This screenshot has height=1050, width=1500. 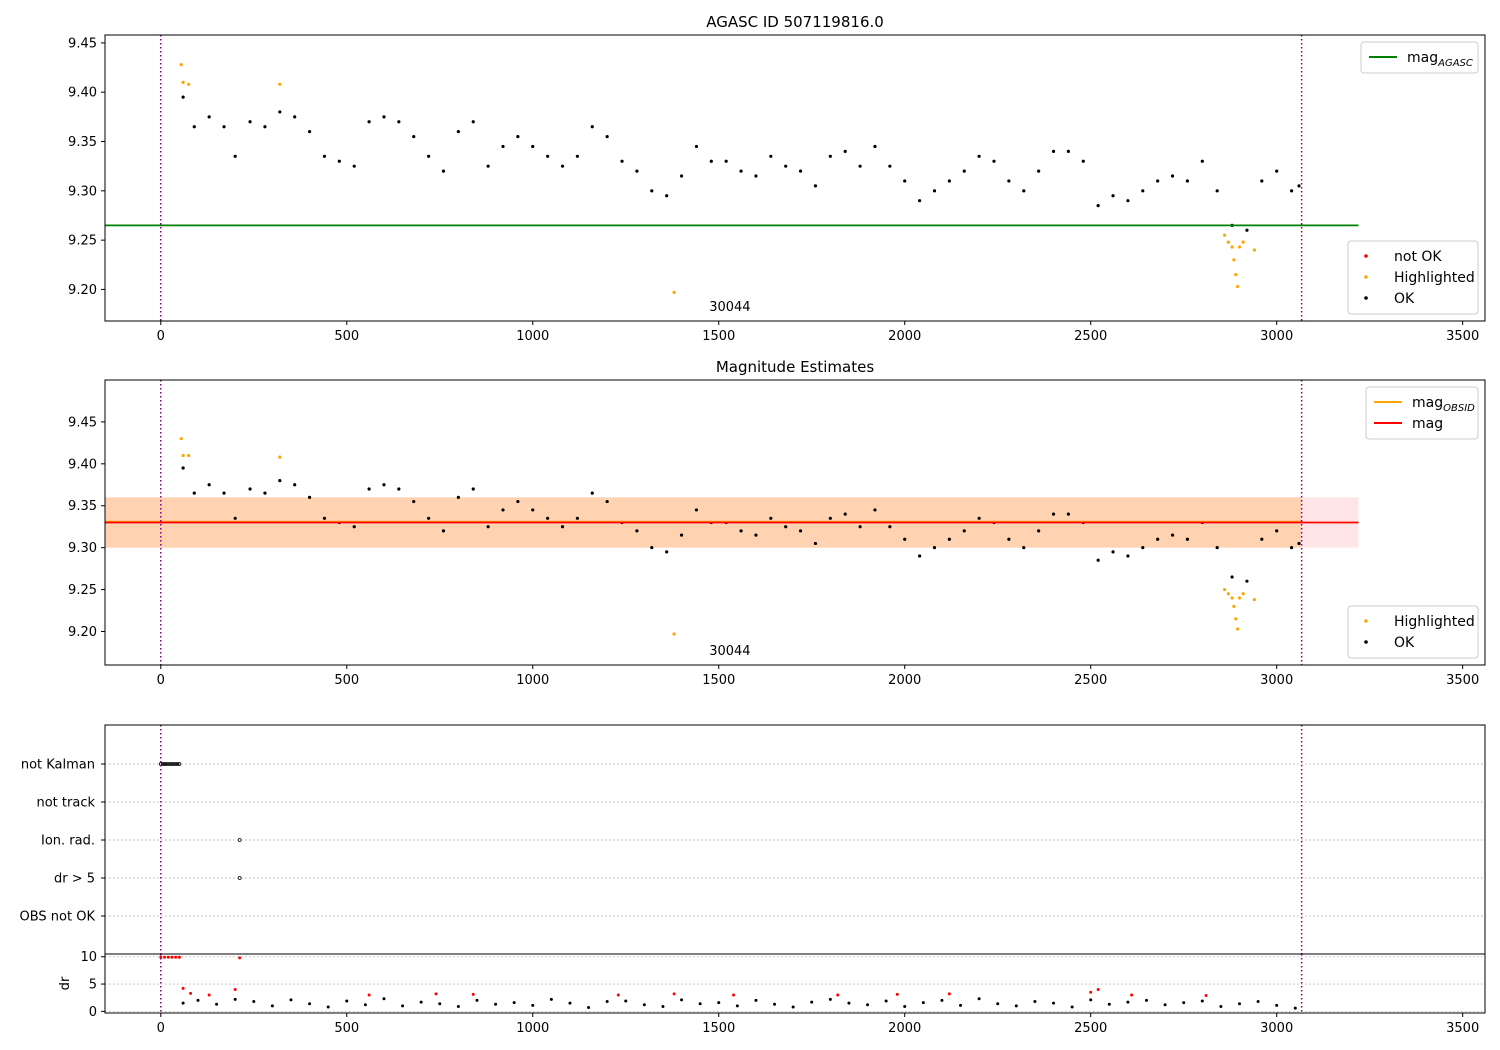 I want to click on legend-label-name: OK, so click(x=1404, y=643).